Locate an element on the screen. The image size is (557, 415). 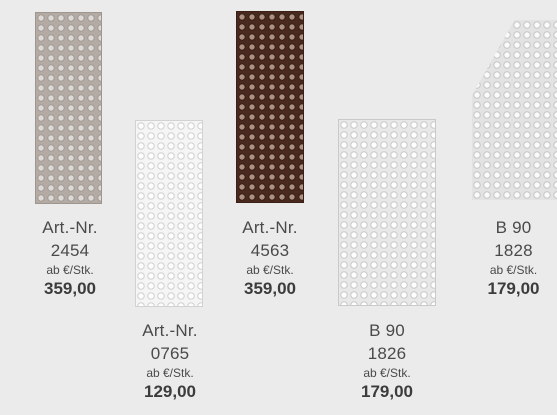
article-number: 2454 is located at coordinates (70, 250).